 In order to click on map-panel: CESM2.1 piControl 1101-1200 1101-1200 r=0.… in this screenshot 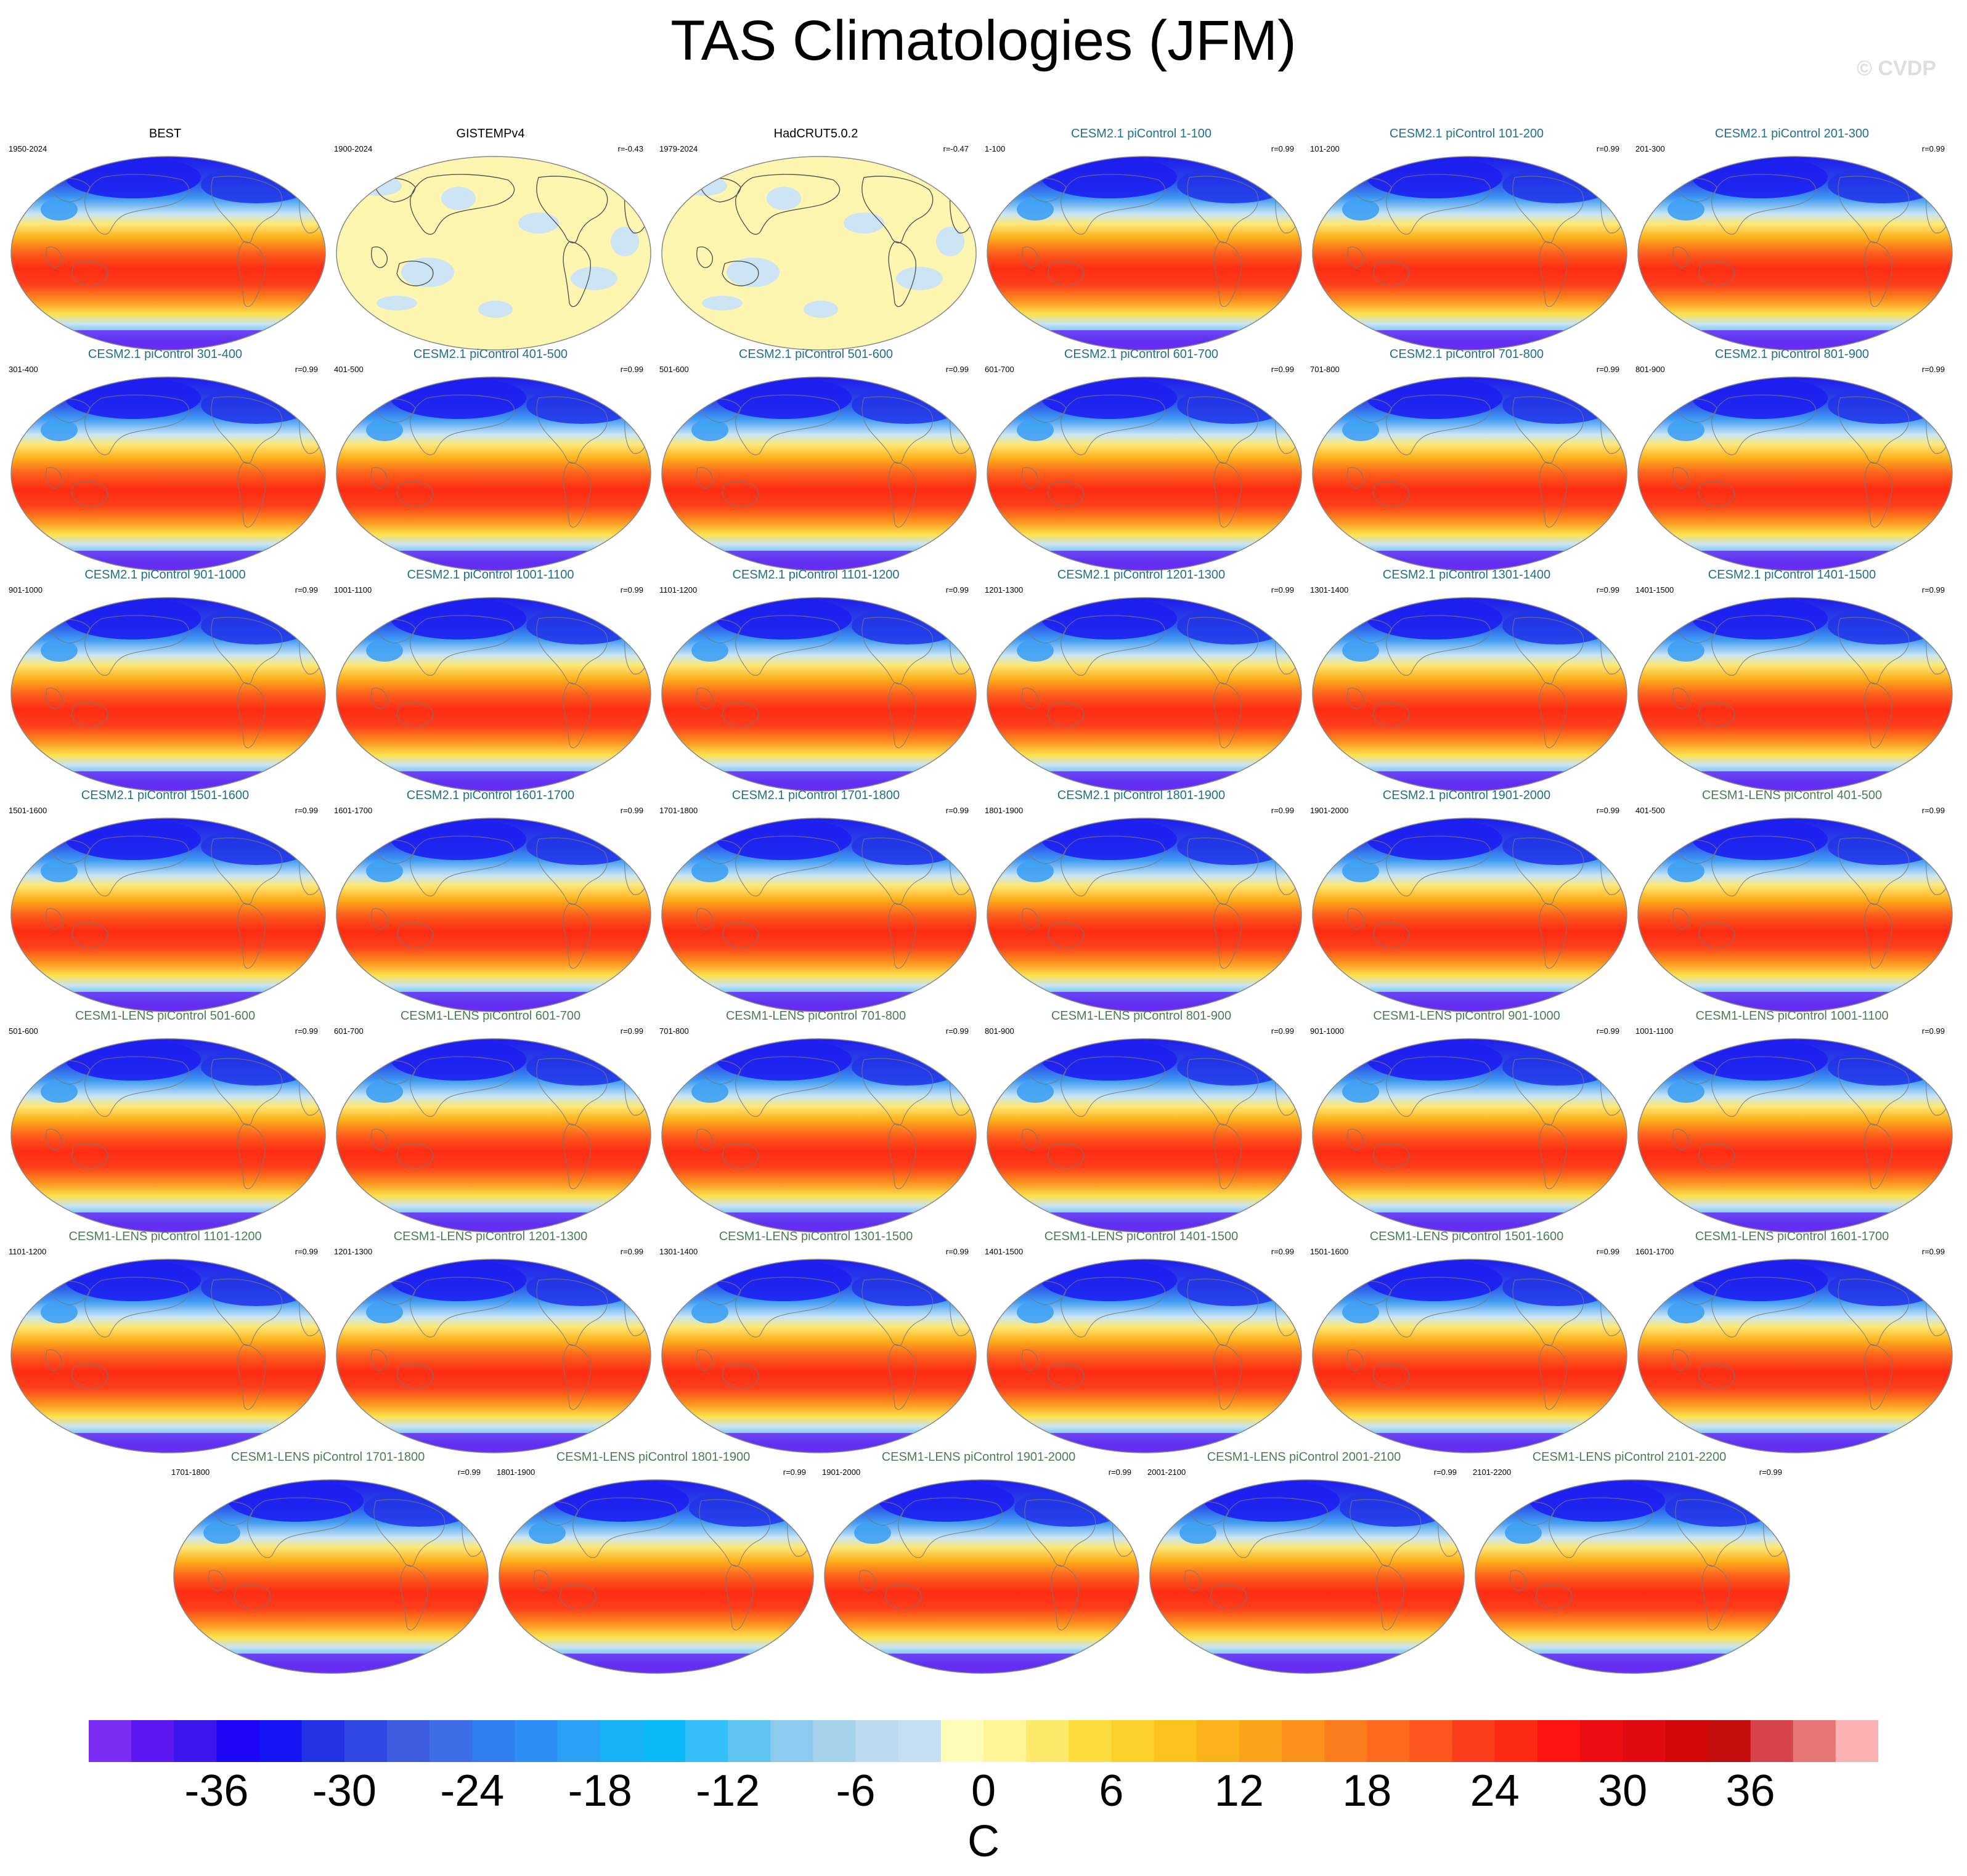, I will do `click(816, 680)`.